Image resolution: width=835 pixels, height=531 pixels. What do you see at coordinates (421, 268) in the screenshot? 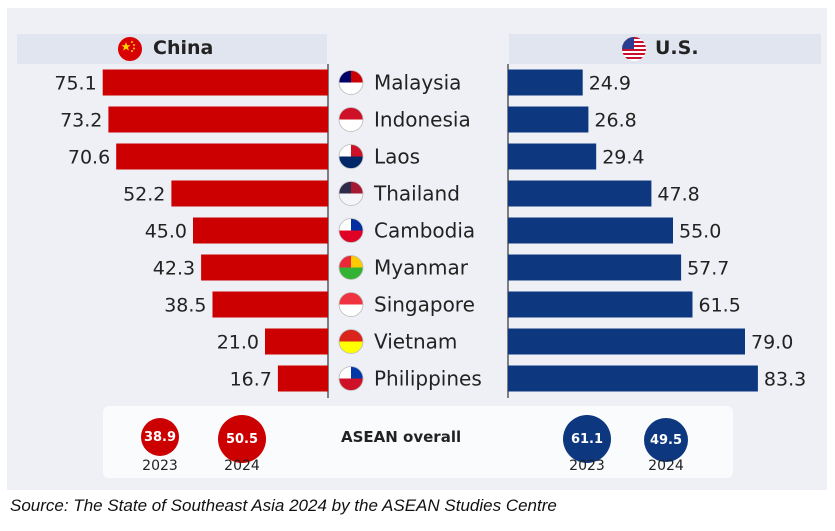
I see `country-label: Myanmar` at bounding box center [421, 268].